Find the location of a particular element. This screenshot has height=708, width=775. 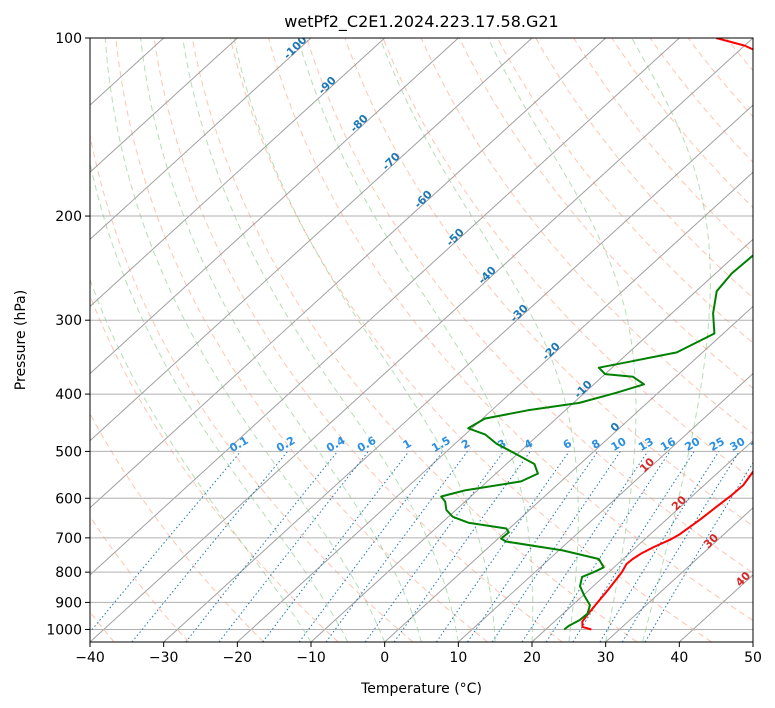

chart-title: wetPf2_C2E1.2024.223.17.58.G21 is located at coordinates (421, 22).